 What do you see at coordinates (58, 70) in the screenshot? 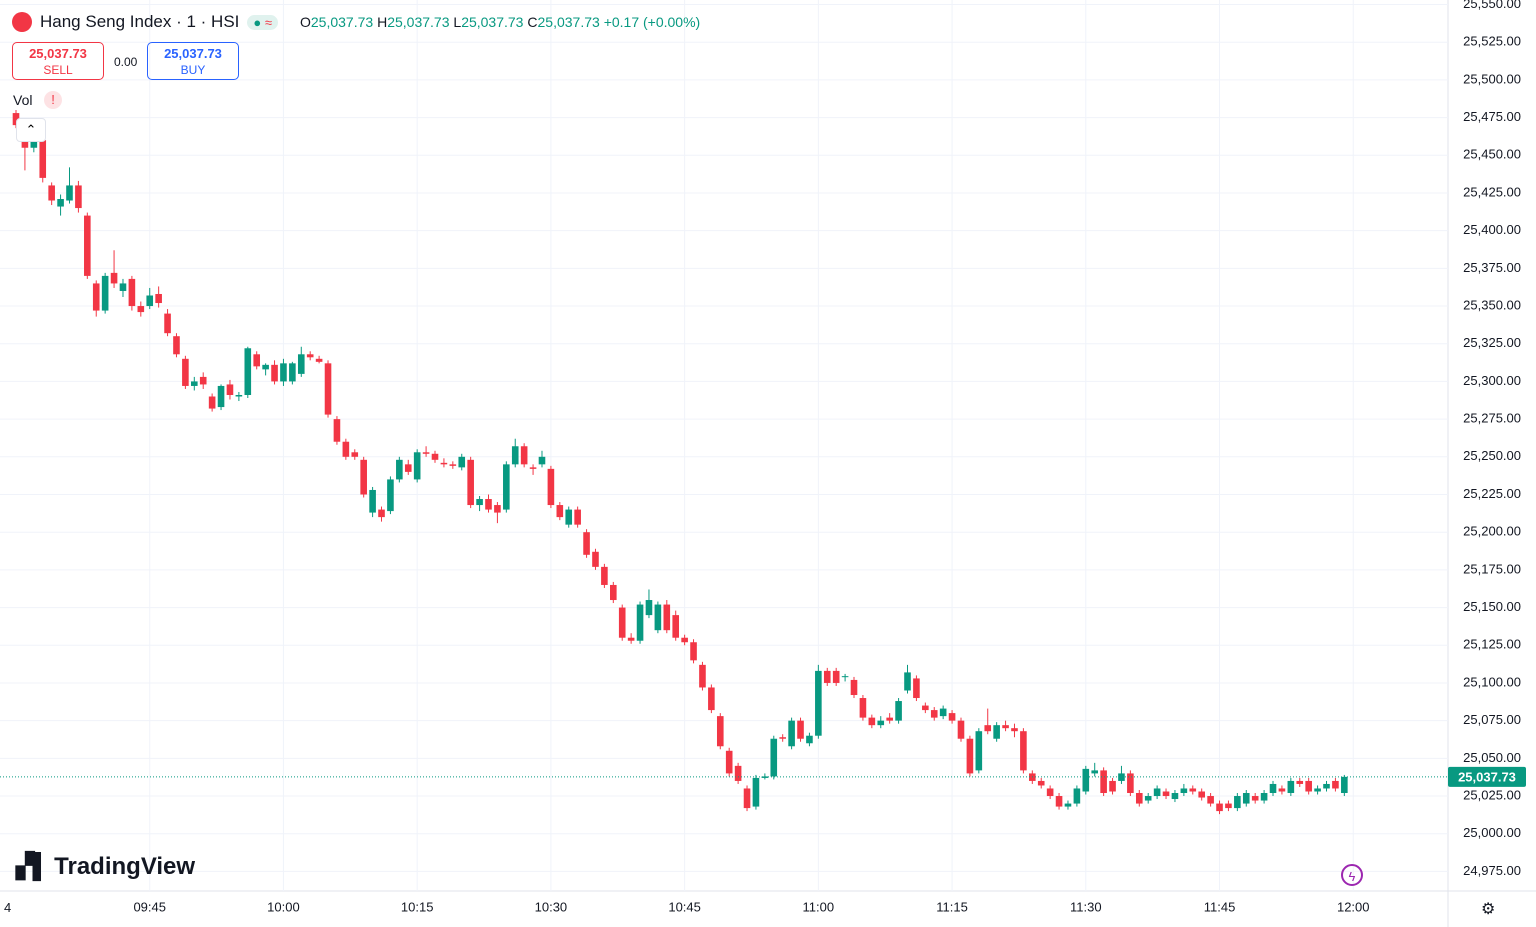
I see `sell-label: SELL` at bounding box center [58, 70].